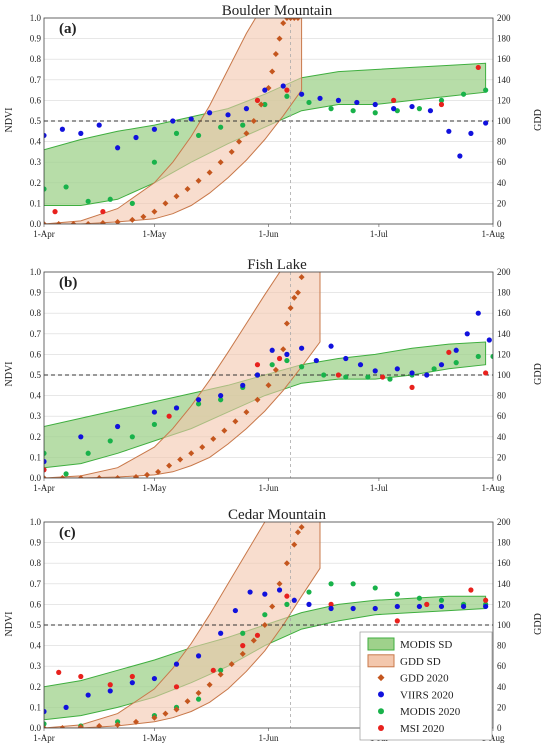 This screenshot has width=550, height=756. I want to click on y2-tick-label: 100, so click(504, 121).